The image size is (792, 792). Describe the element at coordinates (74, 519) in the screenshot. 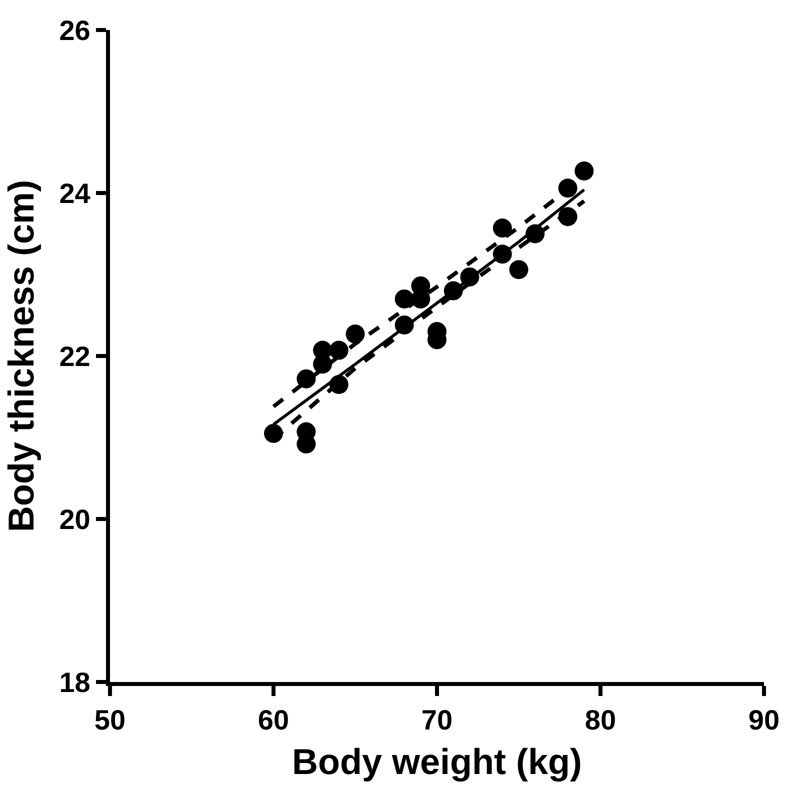

I see `y-tick-label: 20` at that location.